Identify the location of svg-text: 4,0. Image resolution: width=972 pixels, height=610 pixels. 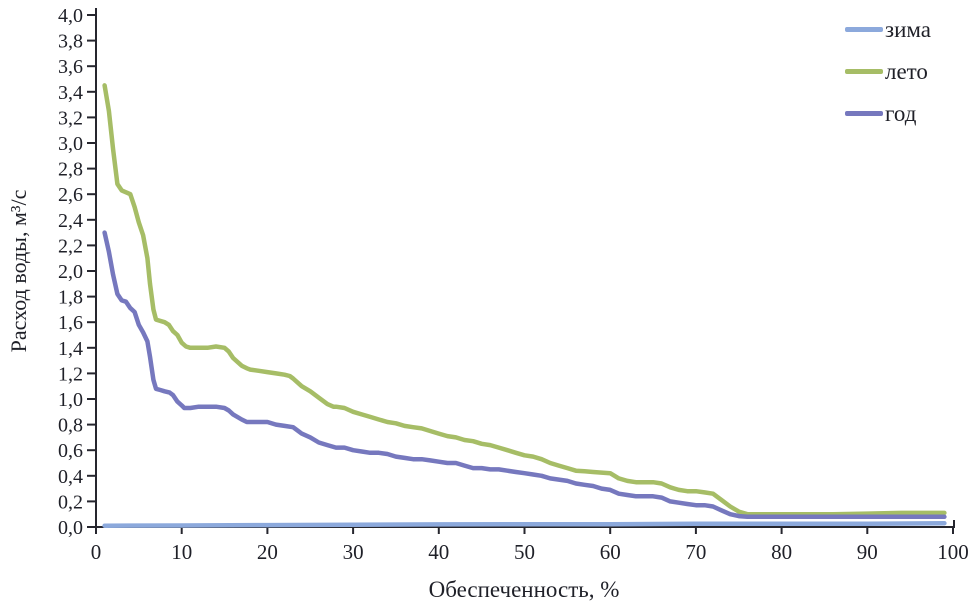
(70, 16).